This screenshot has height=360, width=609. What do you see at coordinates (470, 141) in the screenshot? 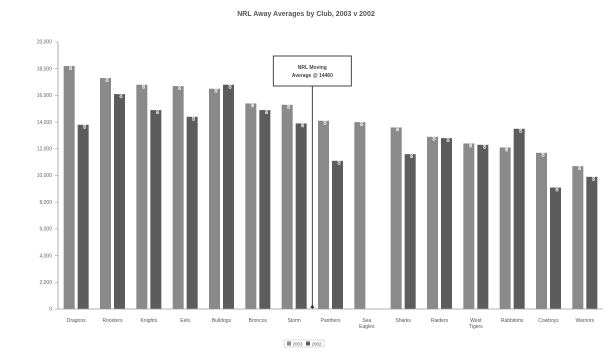
I see `bar-value-label: 12,400` at bounding box center [470, 141].